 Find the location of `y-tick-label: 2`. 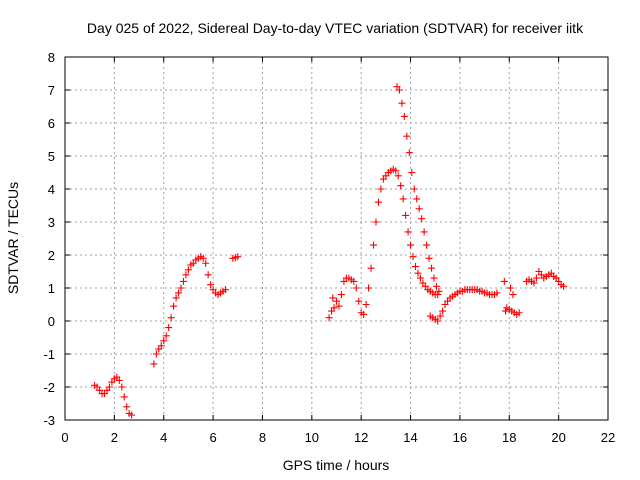

y-tick-label: 2 is located at coordinates (51, 255).